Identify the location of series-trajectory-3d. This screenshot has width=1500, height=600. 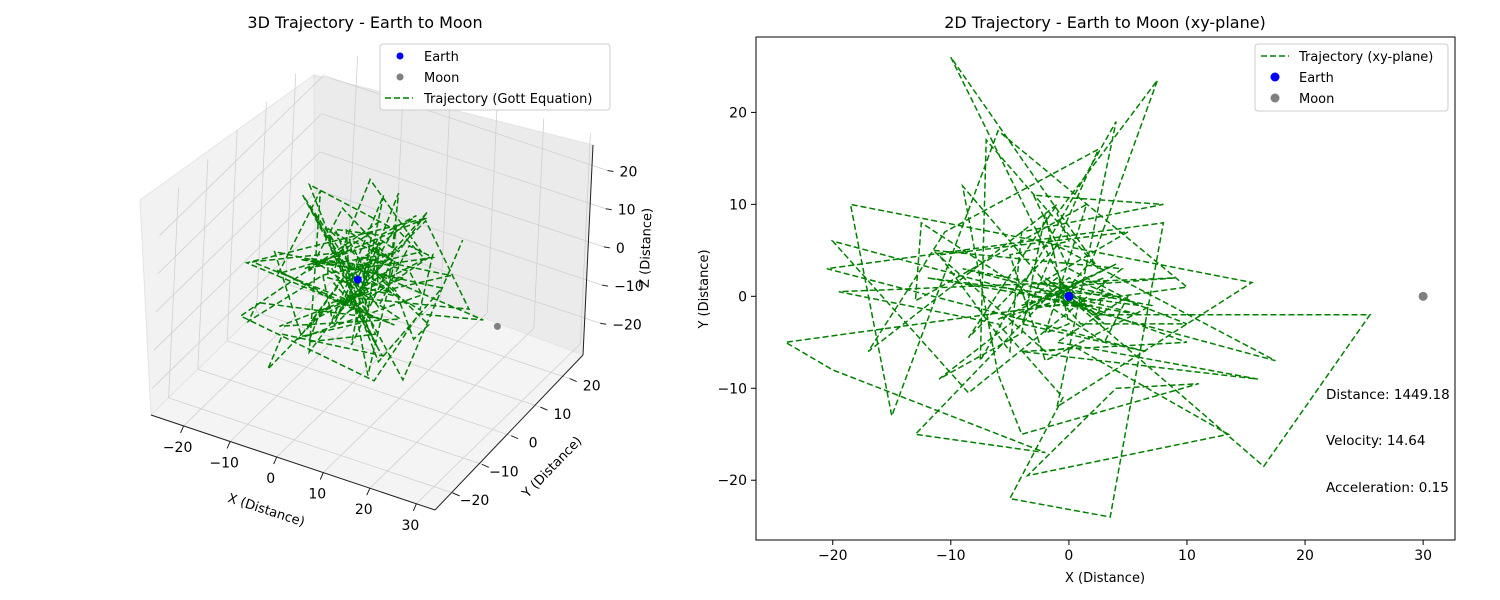
(361, 279).